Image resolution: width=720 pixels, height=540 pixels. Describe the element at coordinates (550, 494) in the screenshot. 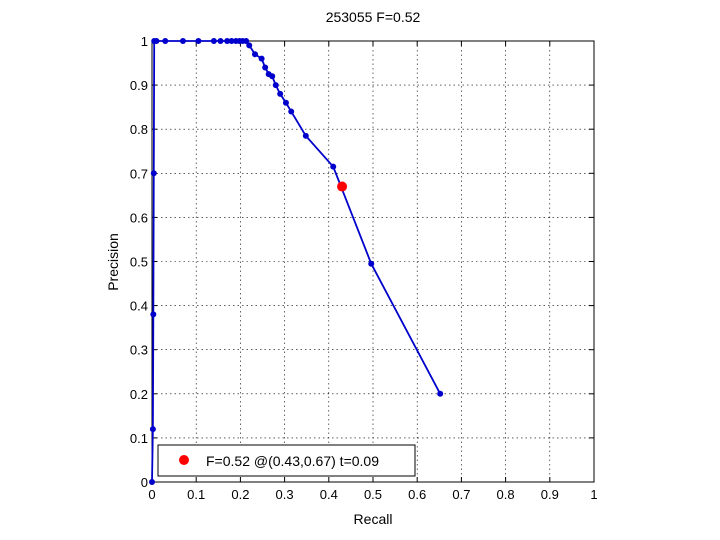

I see `x-tick-label: 0.9` at that location.